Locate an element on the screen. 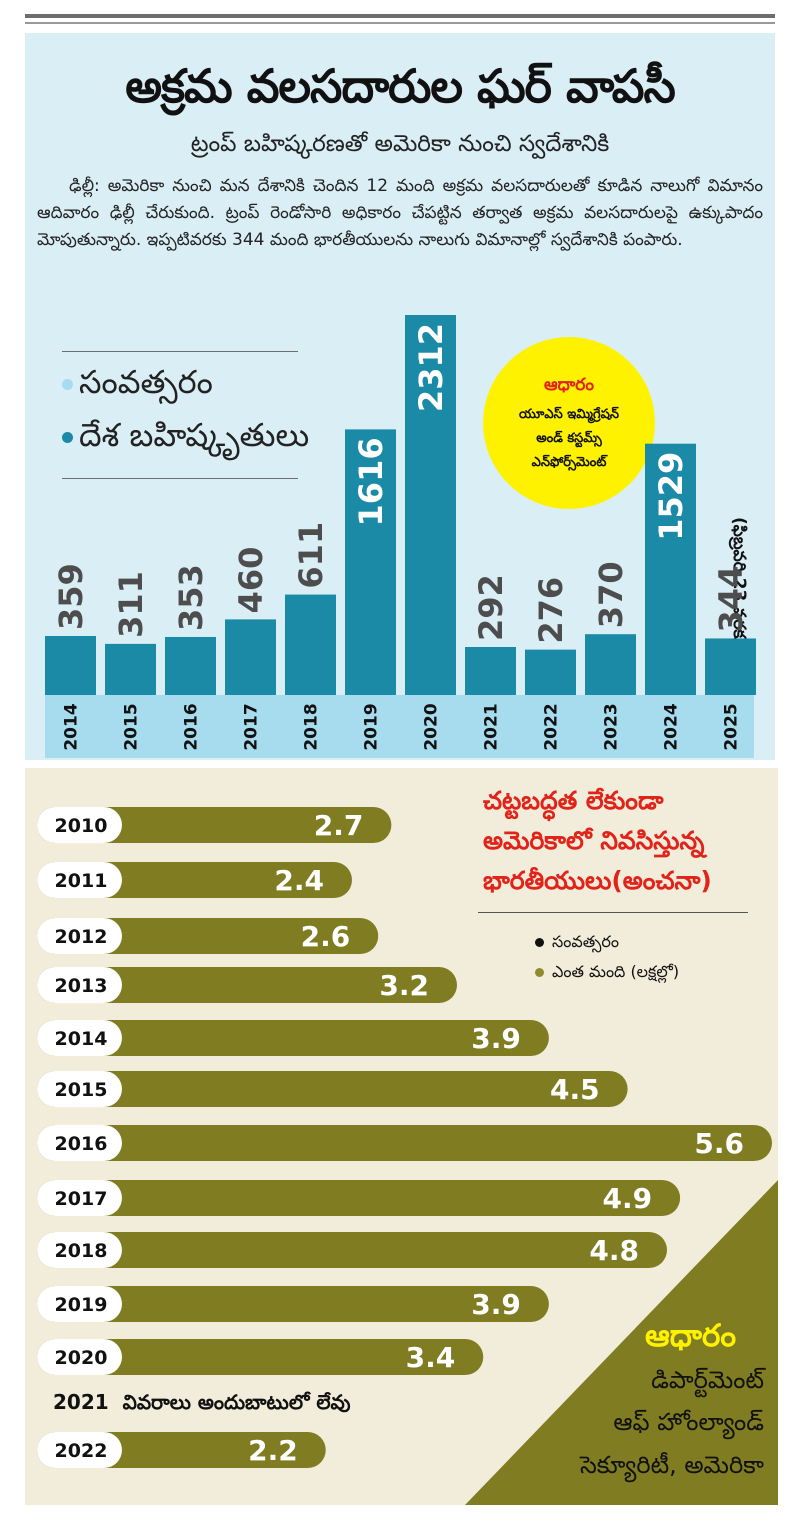  hbar-year-pill-2018 is located at coordinates (79, 1250).